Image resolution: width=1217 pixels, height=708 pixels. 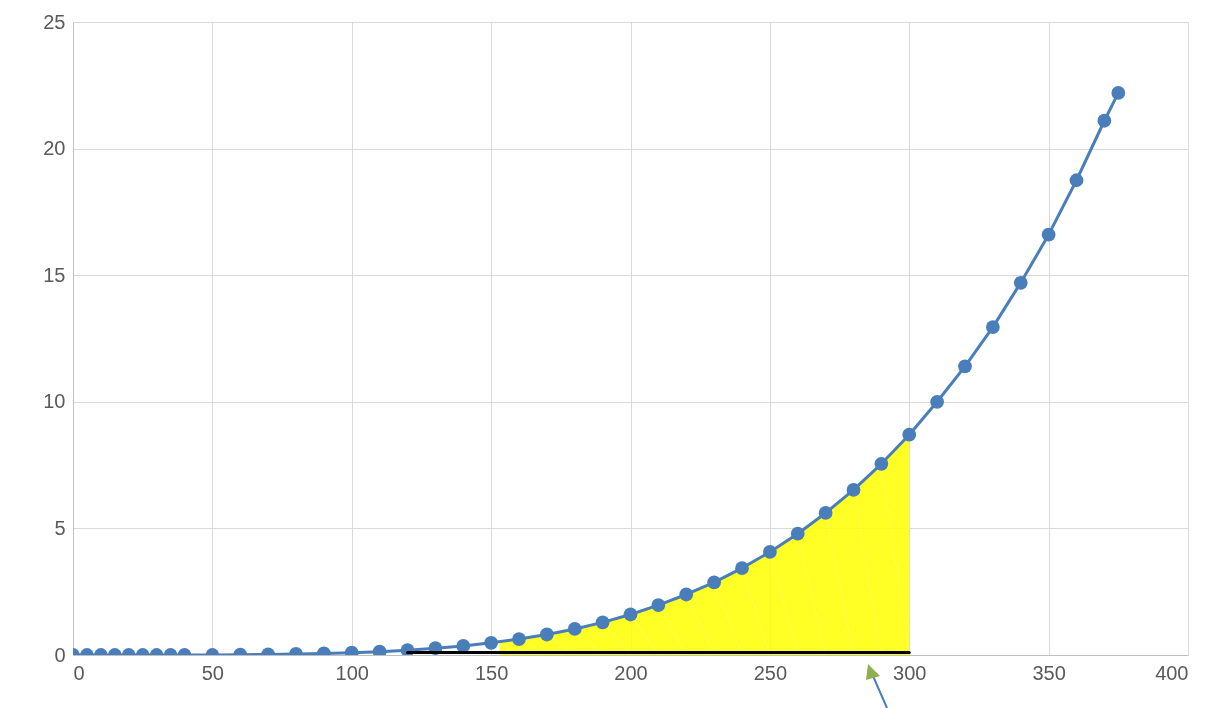 I want to click on y-tick-label: 10, so click(x=54, y=401).